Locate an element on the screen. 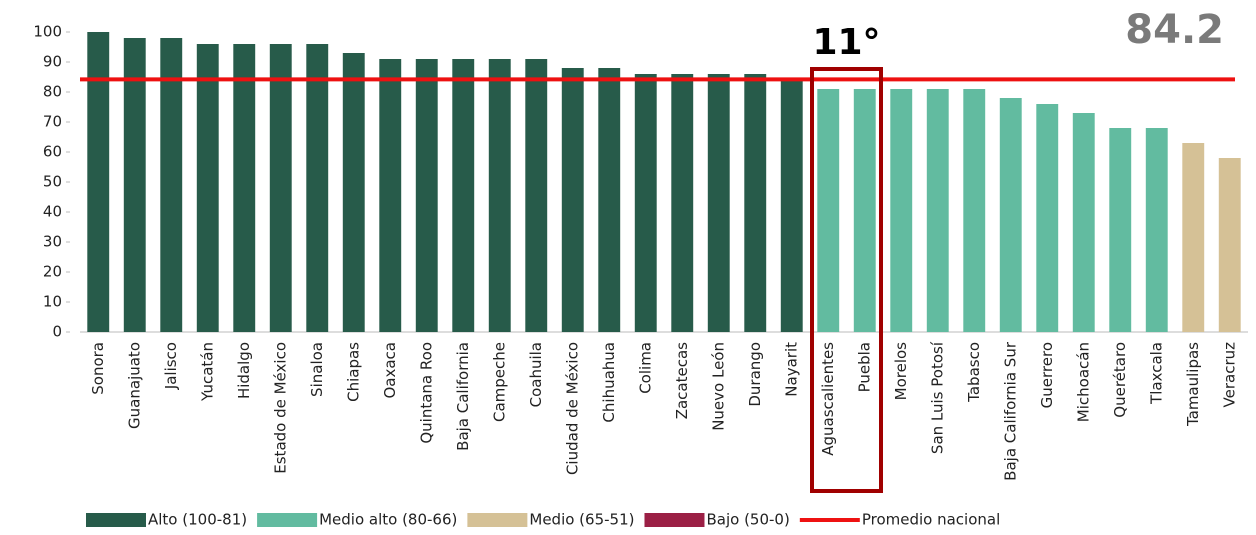  x-tick-label: Guanajuato is located at coordinates (134, 385).